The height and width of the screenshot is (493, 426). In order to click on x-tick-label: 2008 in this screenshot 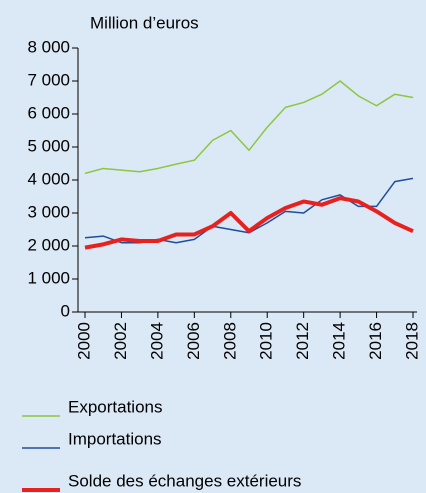, I will do `click(229, 341)`.